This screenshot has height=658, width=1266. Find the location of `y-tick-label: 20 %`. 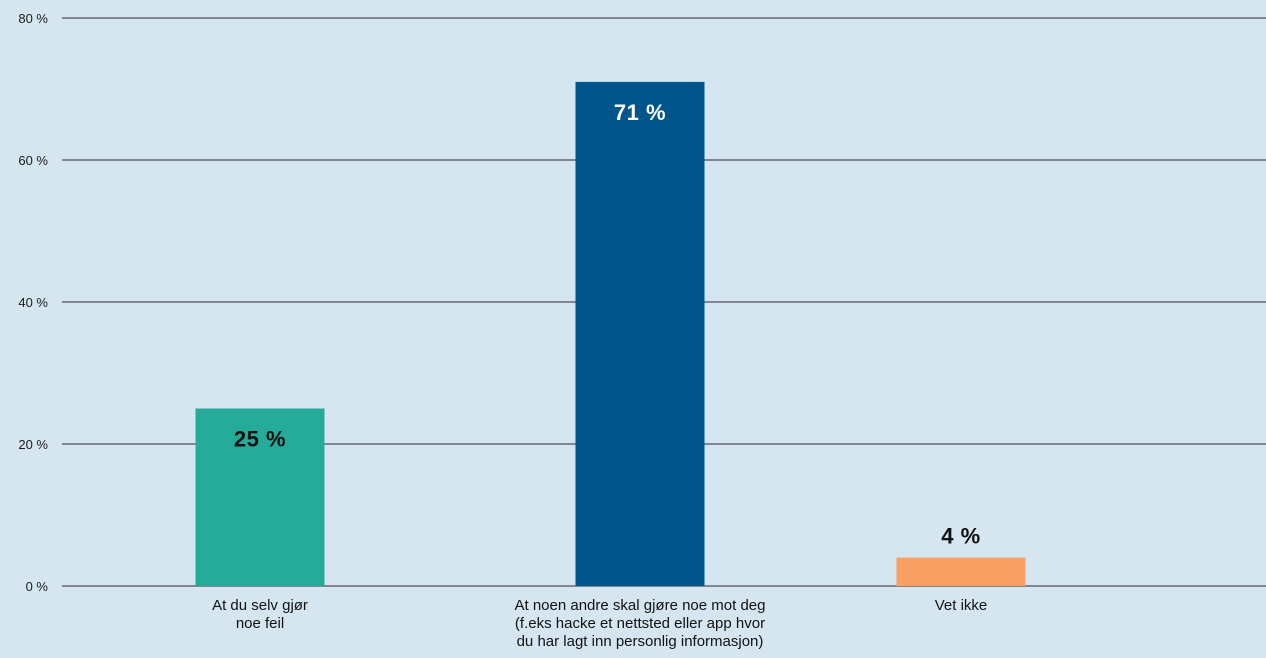

y-tick-label: 20 % is located at coordinates (33, 444).